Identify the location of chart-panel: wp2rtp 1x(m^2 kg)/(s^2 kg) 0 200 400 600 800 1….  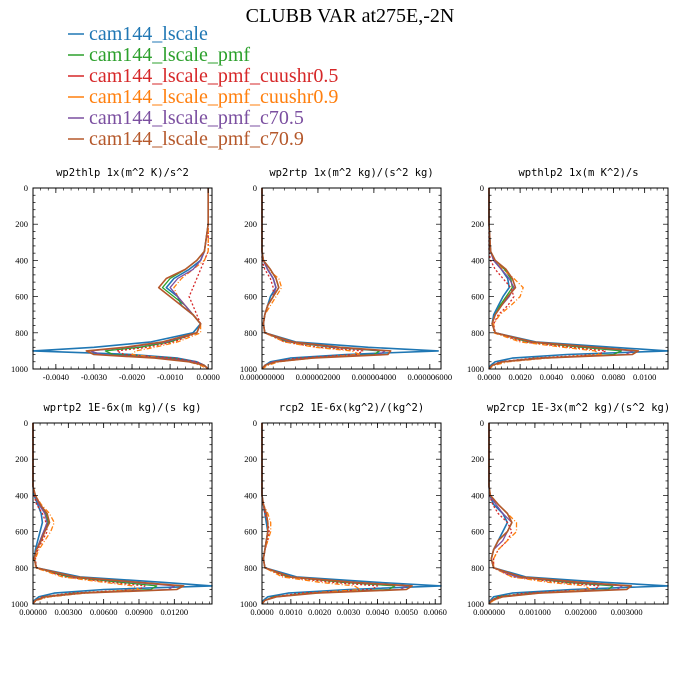
(346, 274).